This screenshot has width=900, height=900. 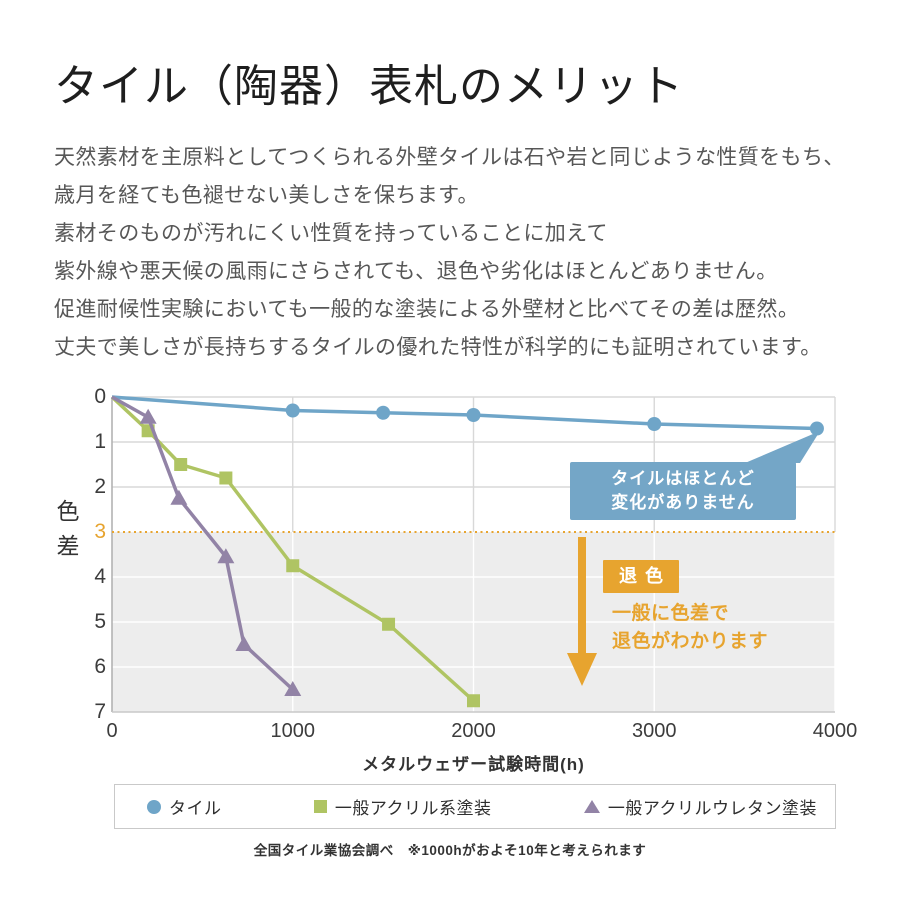 What do you see at coordinates (416, 271) in the screenshot?
I see `paragraph-line: 紫外線や悪天候の風雨にさらされても、退色や劣化はほとんどありません。` at bounding box center [416, 271].